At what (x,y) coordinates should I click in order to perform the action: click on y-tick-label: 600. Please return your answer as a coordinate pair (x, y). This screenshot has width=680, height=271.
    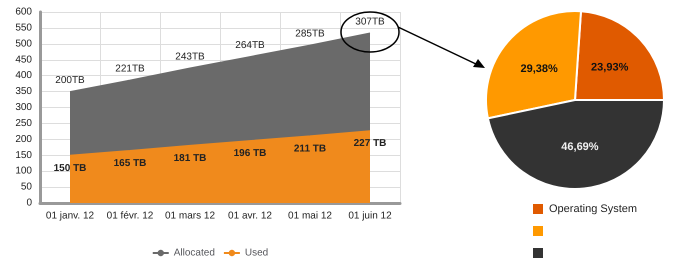
    Looking at the image, I should click on (23, 12).